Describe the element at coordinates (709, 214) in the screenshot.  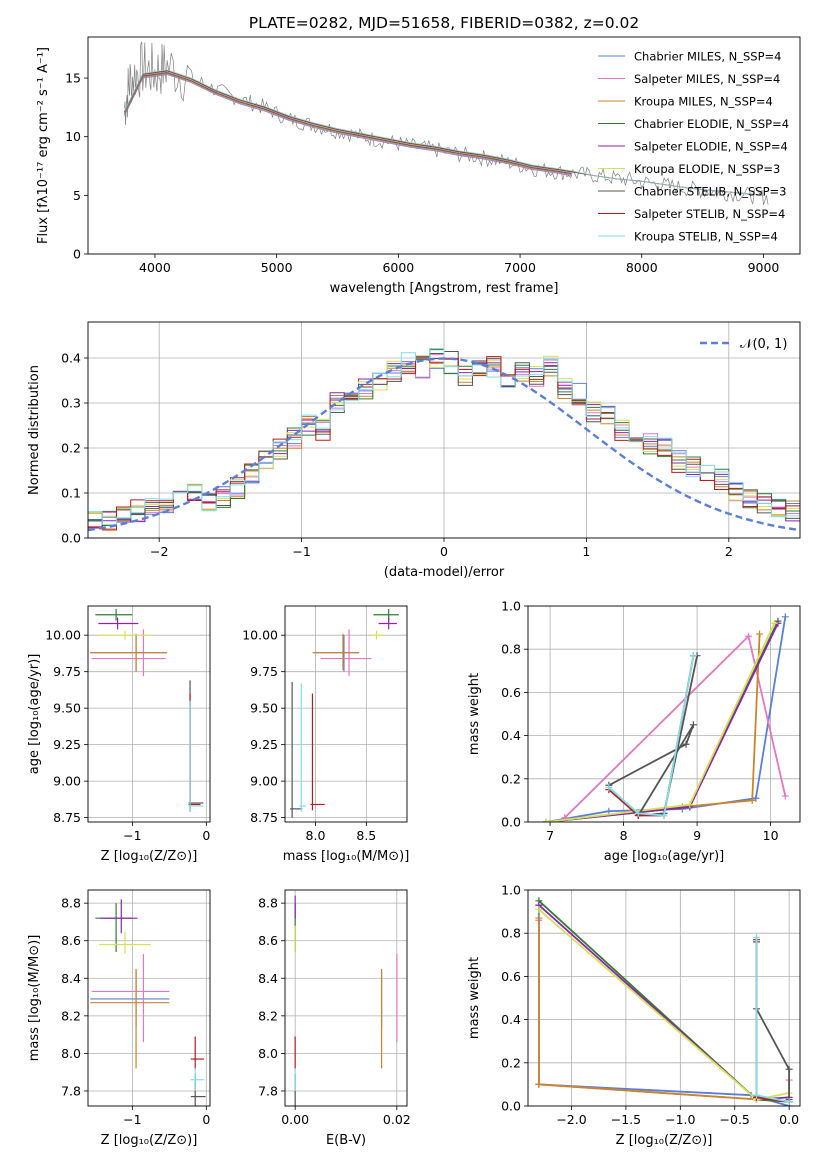
I see `legend-label: Salpeter STELIB, N_SSP=4` at that location.